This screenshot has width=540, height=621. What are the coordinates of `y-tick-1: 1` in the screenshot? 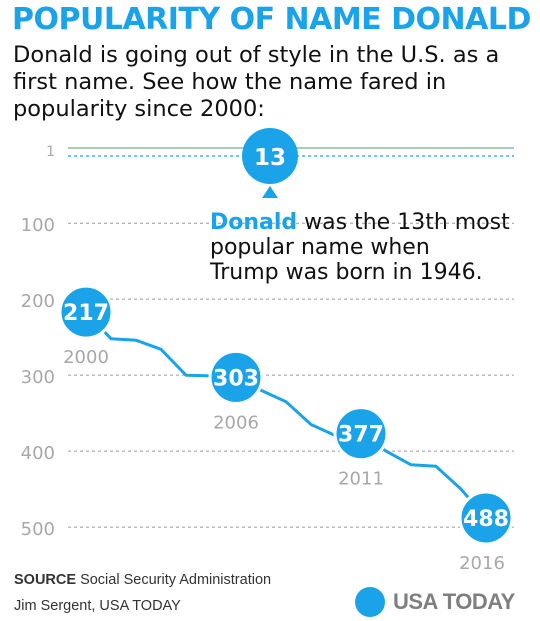 It's located at (50, 152).